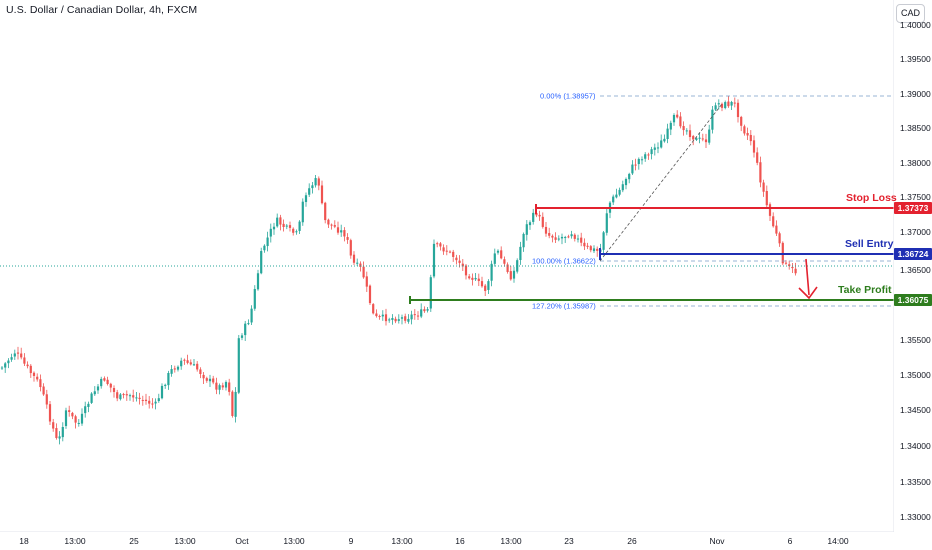  Describe the element at coordinates (351, 541) in the screenshot. I see `time-label: 9` at that location.